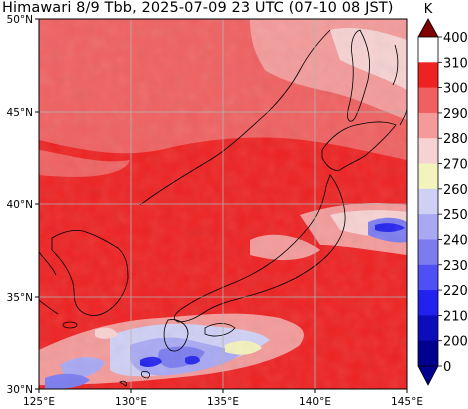 This screenshot has height=409, width=468. What do you see at coordinates (455, 215) in the screenshot?
I see `colorbar-tick-label: 250` at bounding box center [455, 215].